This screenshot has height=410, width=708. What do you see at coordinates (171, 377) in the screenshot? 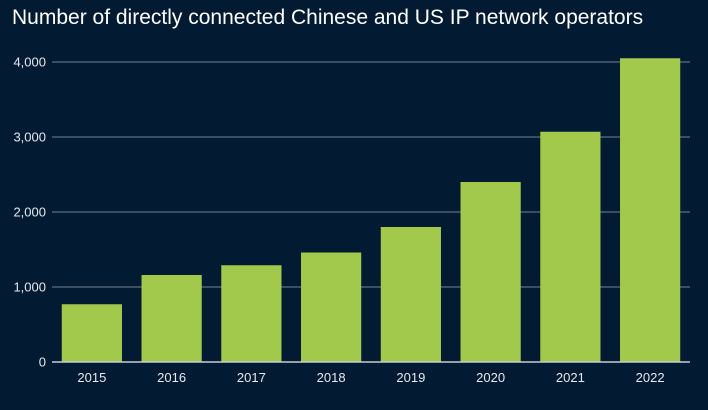
I see `x-tick-label: 2016` at bounding box center [171, 377].